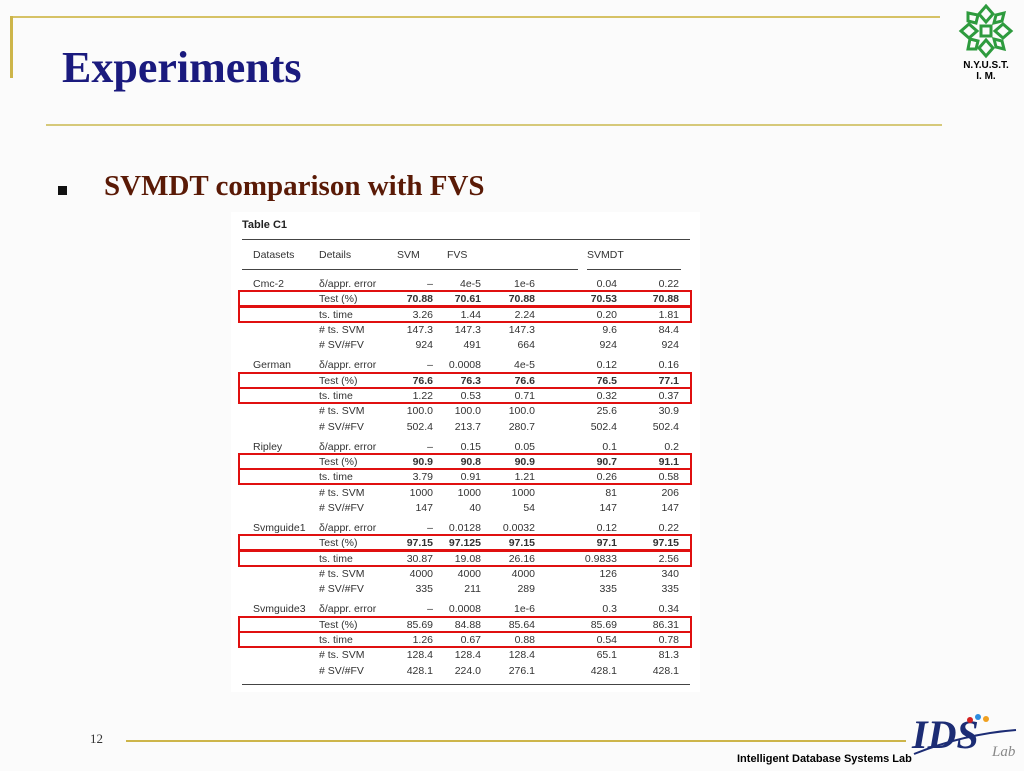  I want to click on table-cell: 81.3, so click(668, 655).